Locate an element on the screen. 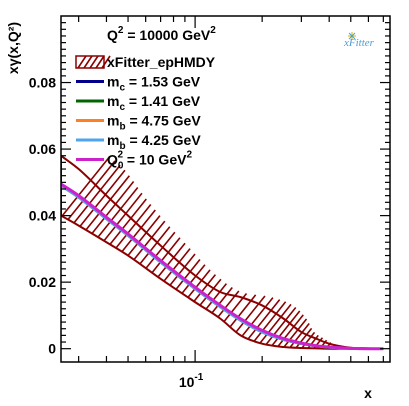  legend-entry-mc_141: mc = 1.41 GeV is located at coordinates (138, 103).